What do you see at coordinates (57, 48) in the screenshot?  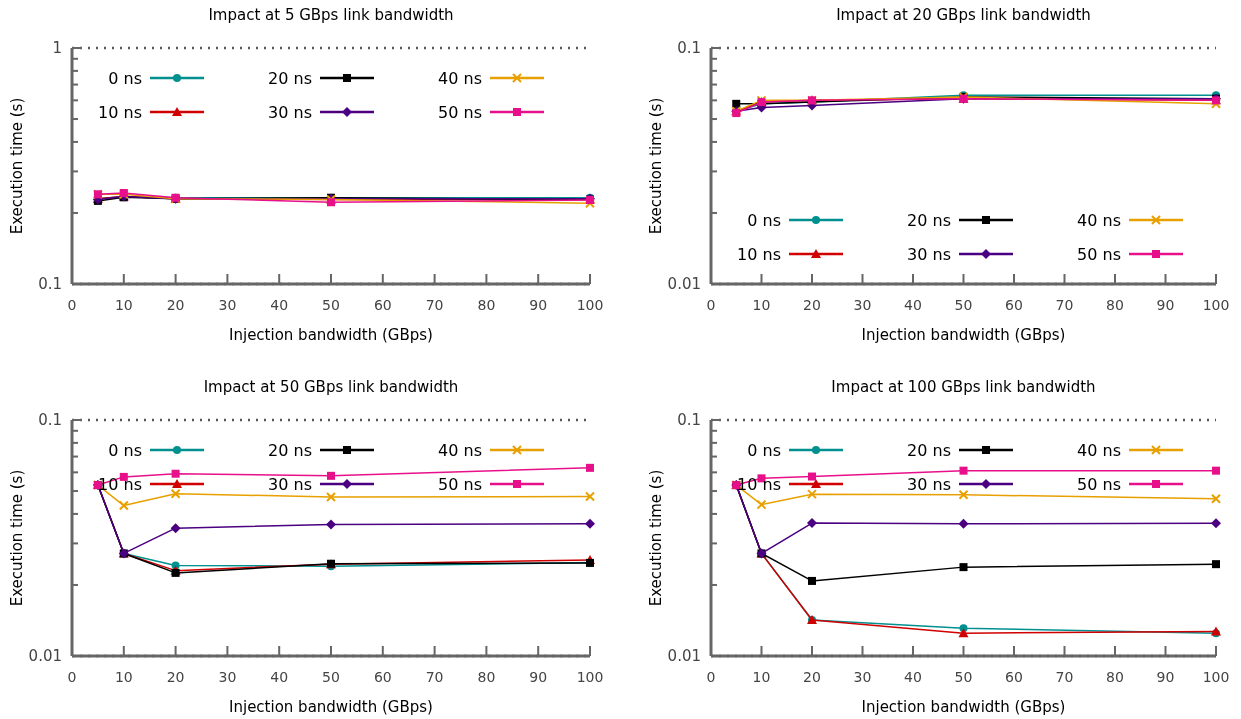 I see `y-tick-label: 1` at bounding box center [57, 48].